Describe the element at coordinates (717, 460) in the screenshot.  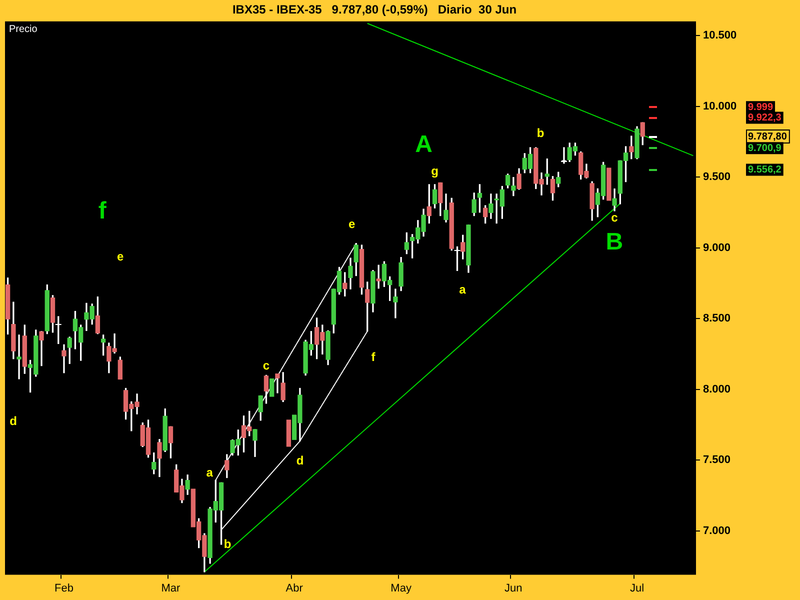
I see `y-tick-label: 7.500` at that location.